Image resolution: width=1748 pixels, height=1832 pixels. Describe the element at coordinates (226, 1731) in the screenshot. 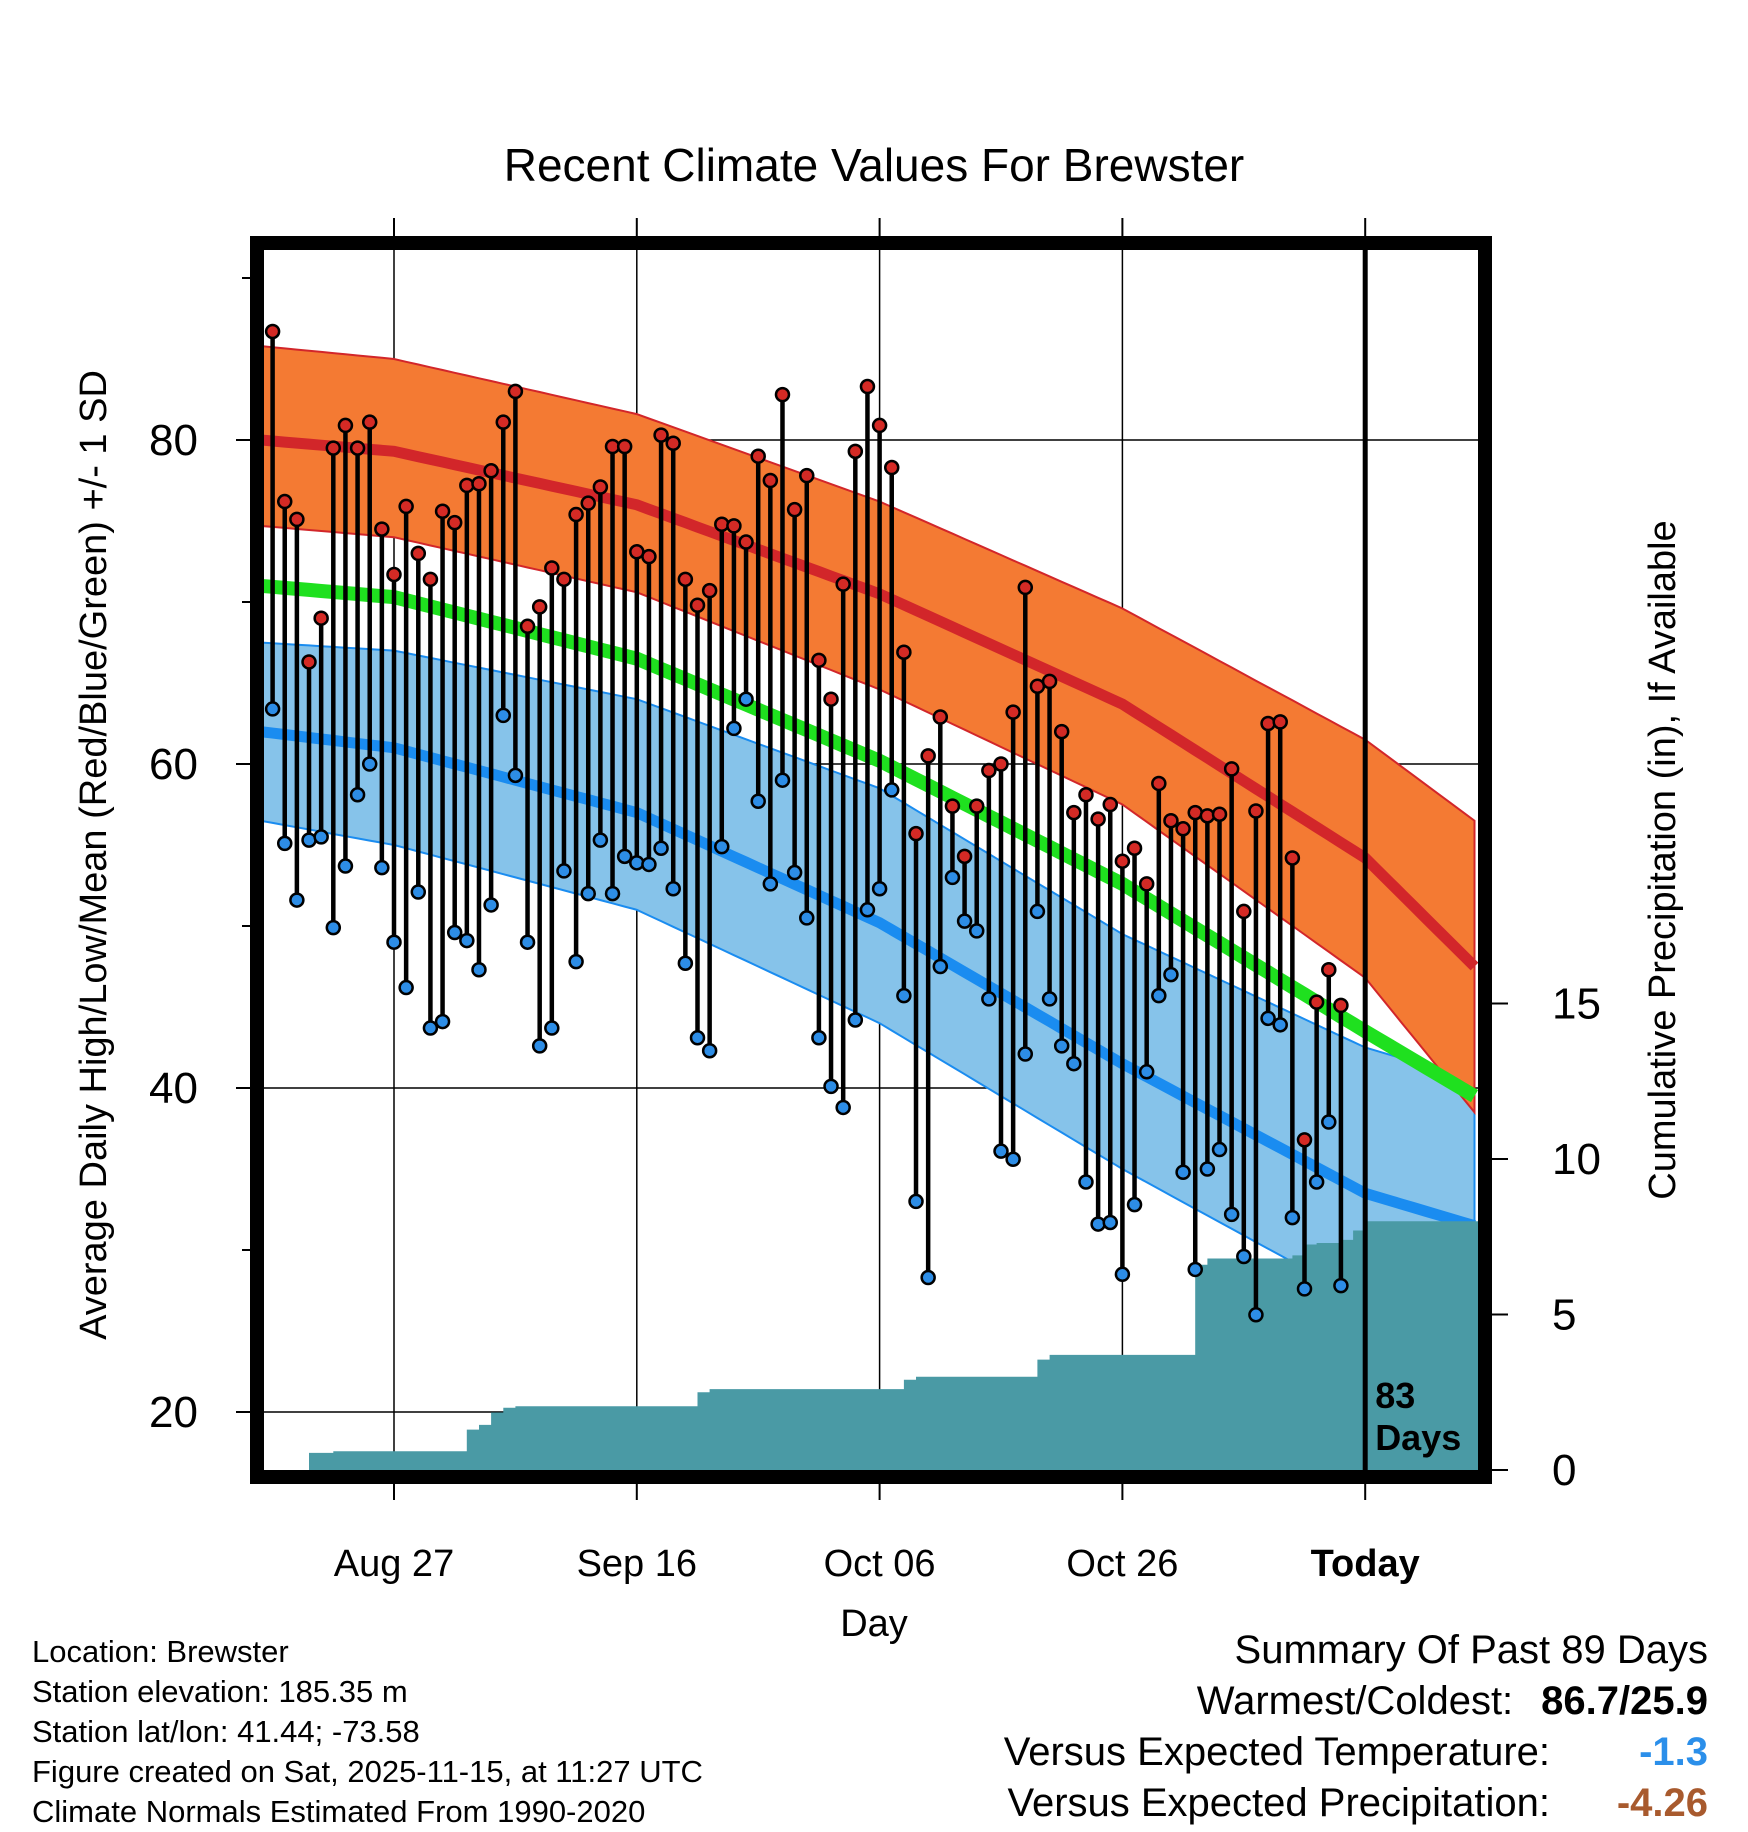

I see `info-latlon: Station lat/lon: 41.44; -73.58` at that location.